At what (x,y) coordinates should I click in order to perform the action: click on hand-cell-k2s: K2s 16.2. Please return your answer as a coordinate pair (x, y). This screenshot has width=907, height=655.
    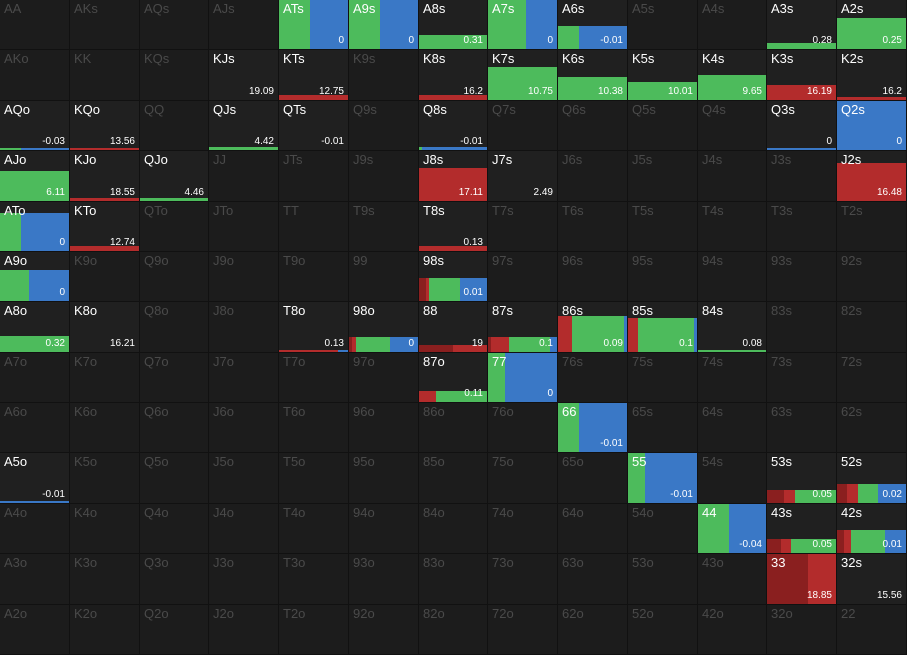
    Looking at the image, I should click on (872, 75).